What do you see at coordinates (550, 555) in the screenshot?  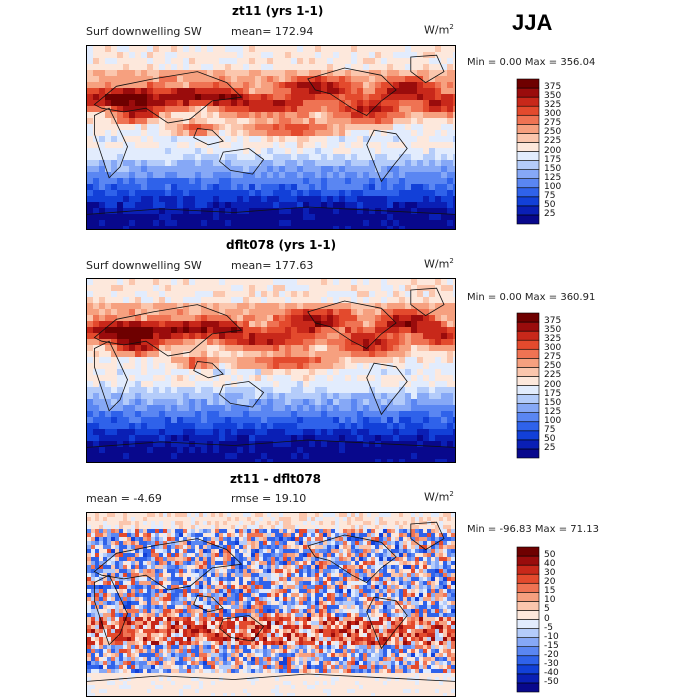 I see `colorbar-tick-label: 50` at bounding box center [550, 555].